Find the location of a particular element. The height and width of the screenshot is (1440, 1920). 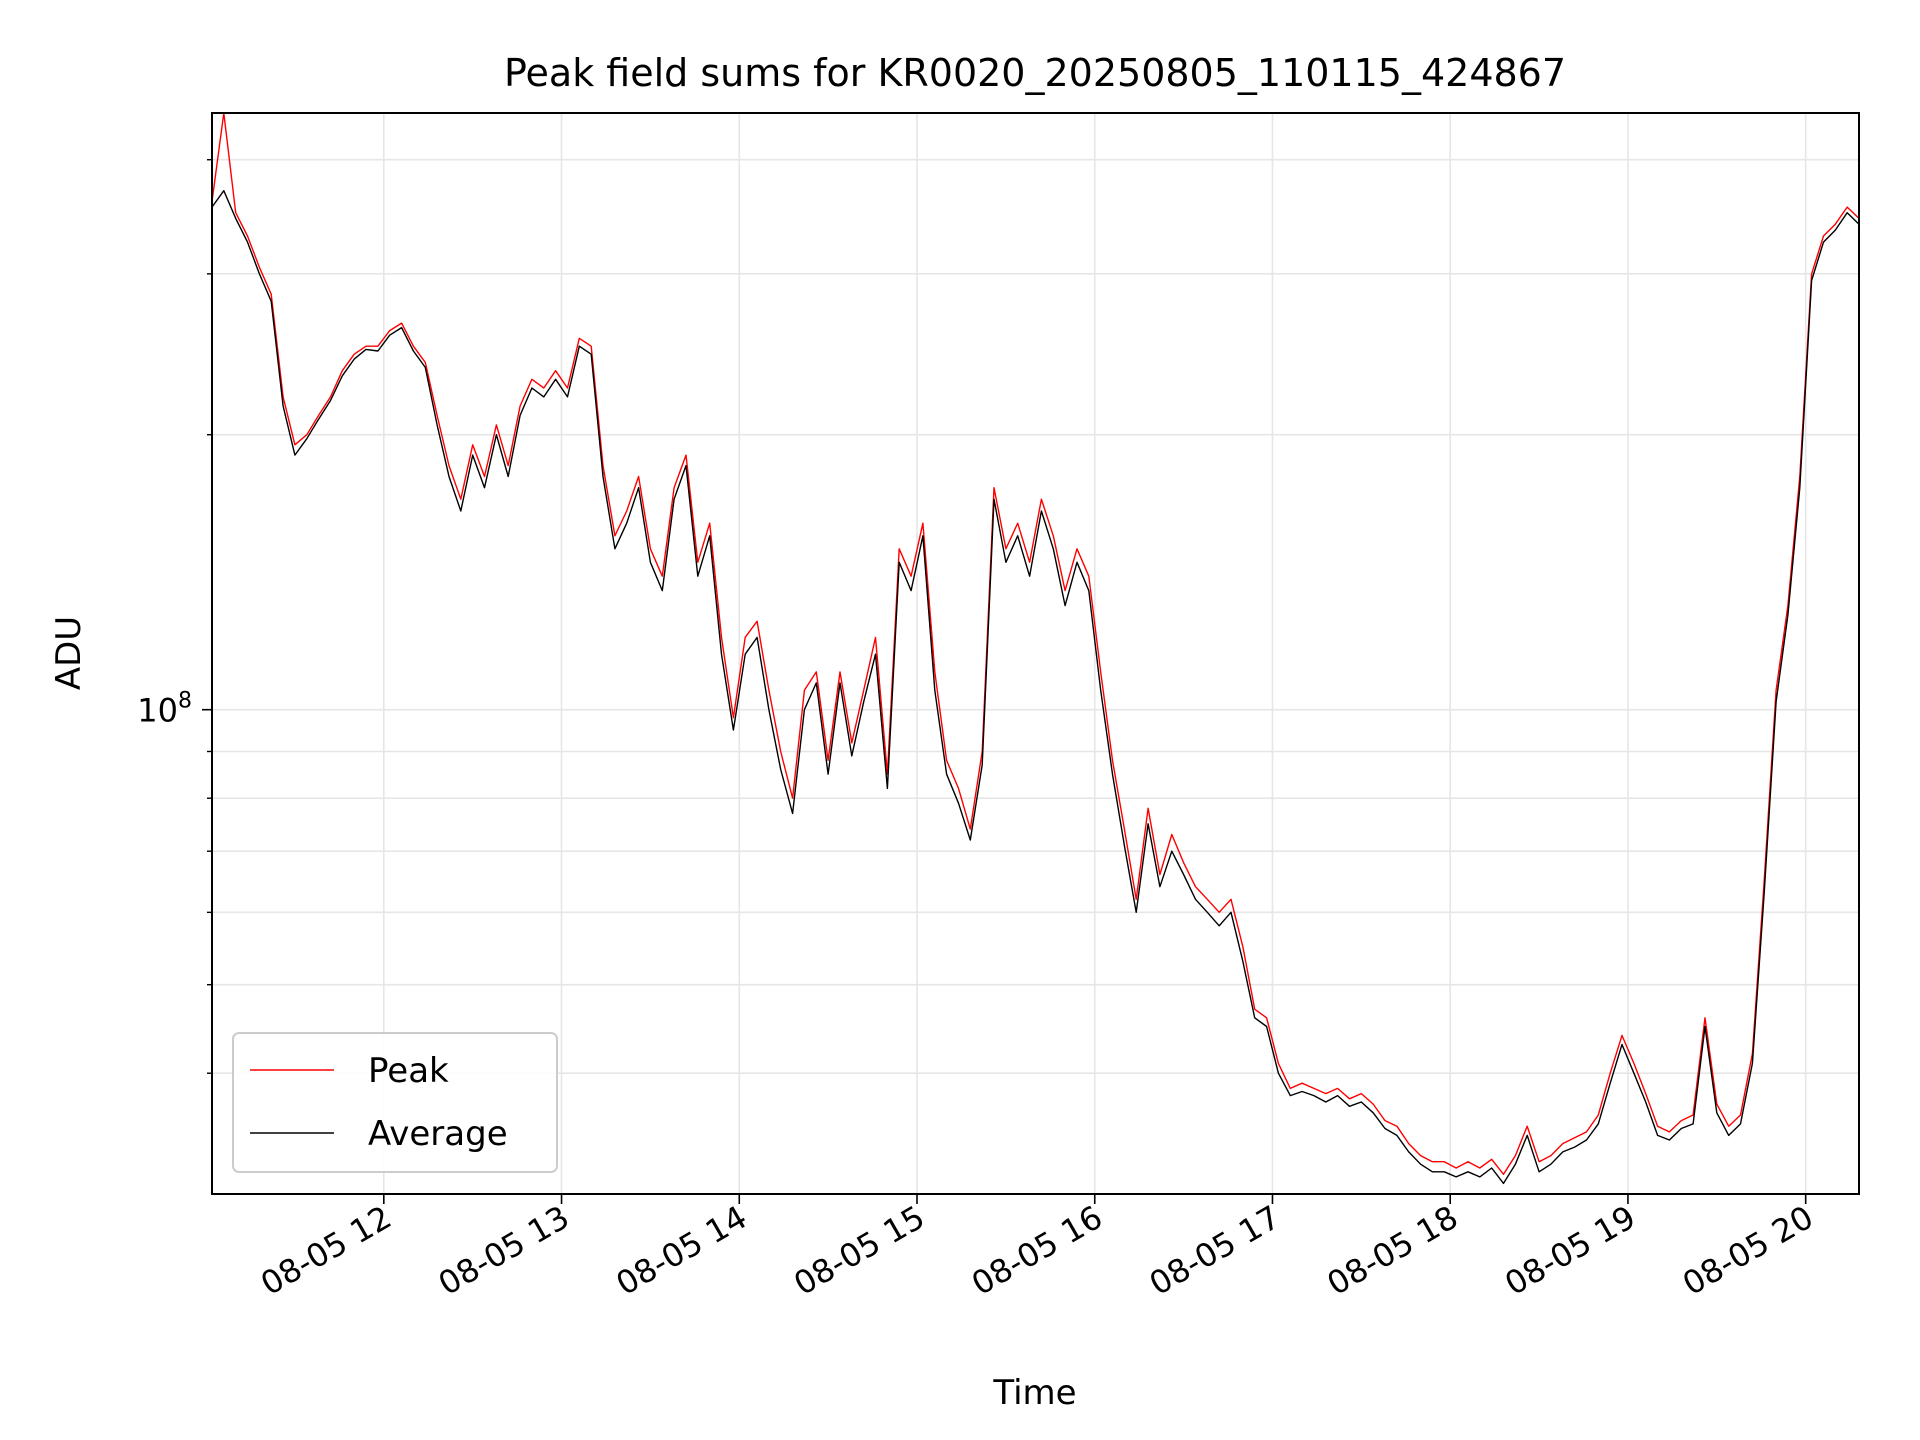

y-tick-label: 108 is located at coordinates (164, 709).